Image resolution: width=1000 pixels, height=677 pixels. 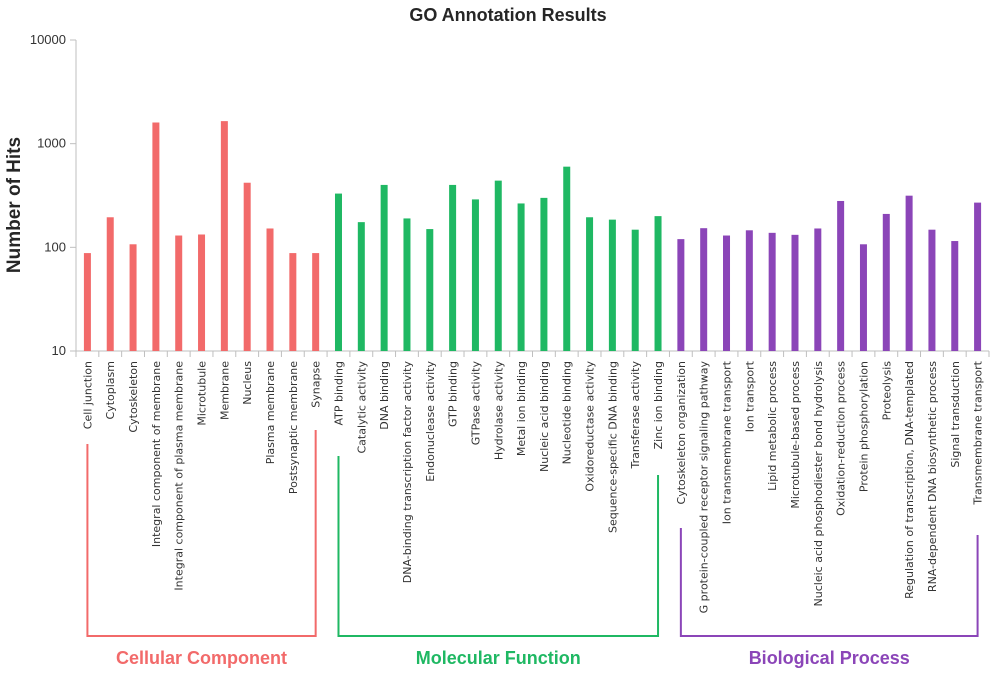 What do you see at coordinates (795, 435) in the screenshot?
I see `category-label: Microtubule-based process` at bounding box center [795, 435].